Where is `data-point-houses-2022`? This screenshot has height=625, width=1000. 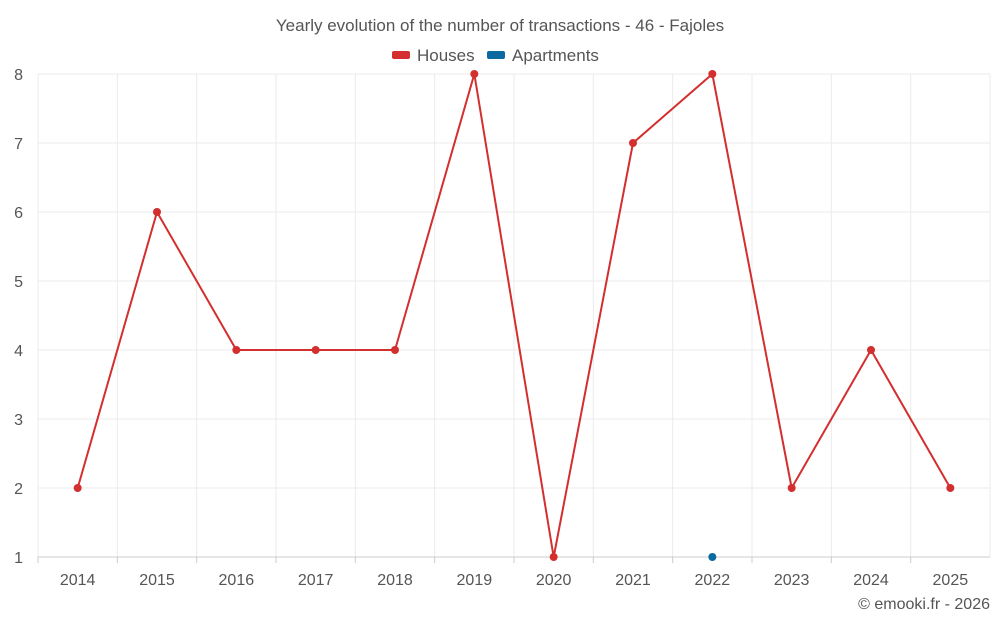 data-point-houses-2022 is located at coordinates (712, 74).